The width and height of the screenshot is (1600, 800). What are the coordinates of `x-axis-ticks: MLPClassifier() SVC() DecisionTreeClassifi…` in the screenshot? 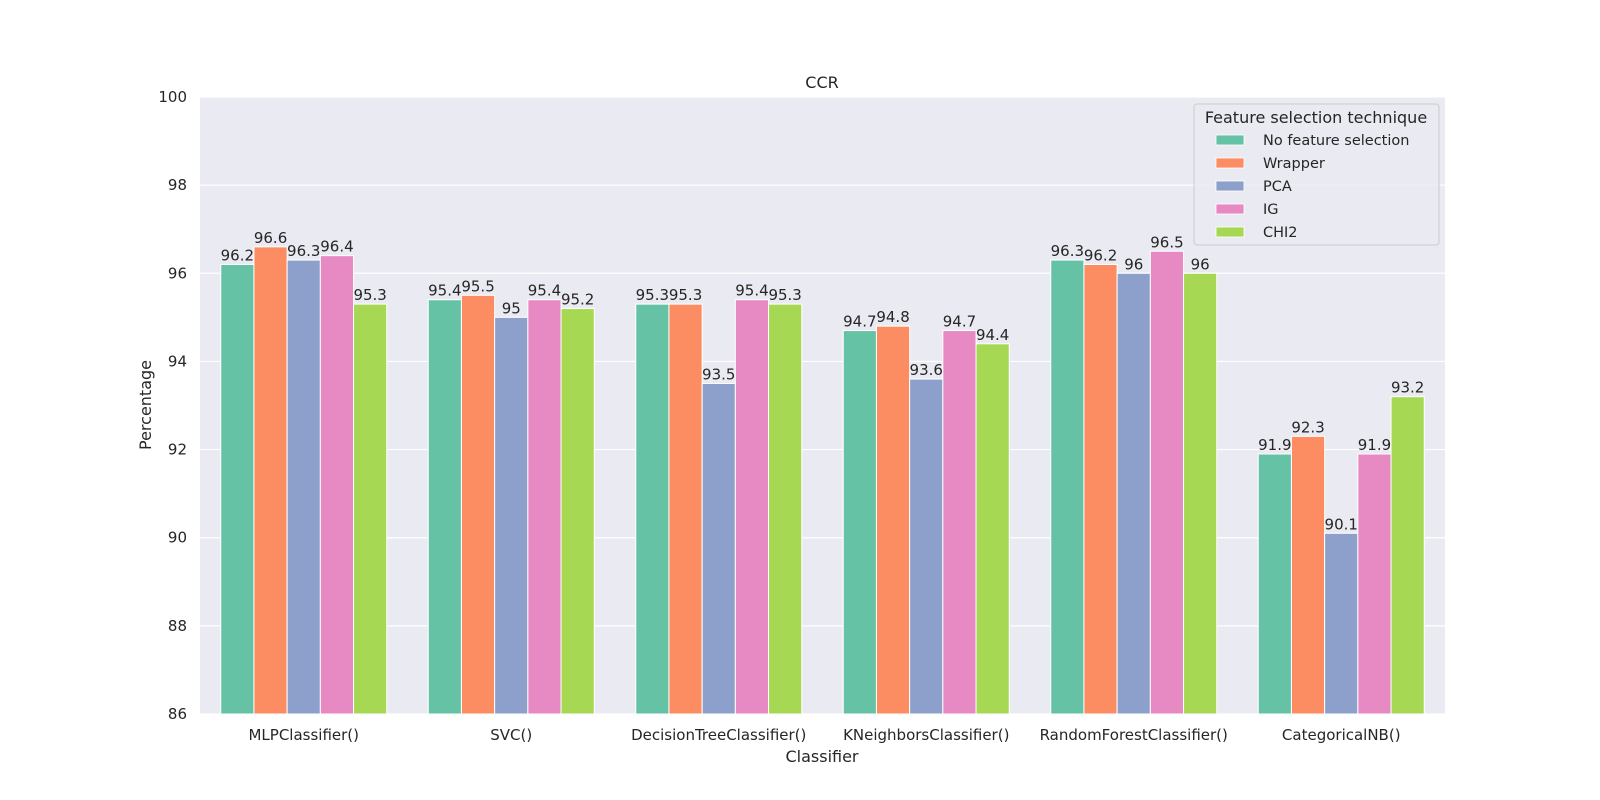 It's located at (824, 735).